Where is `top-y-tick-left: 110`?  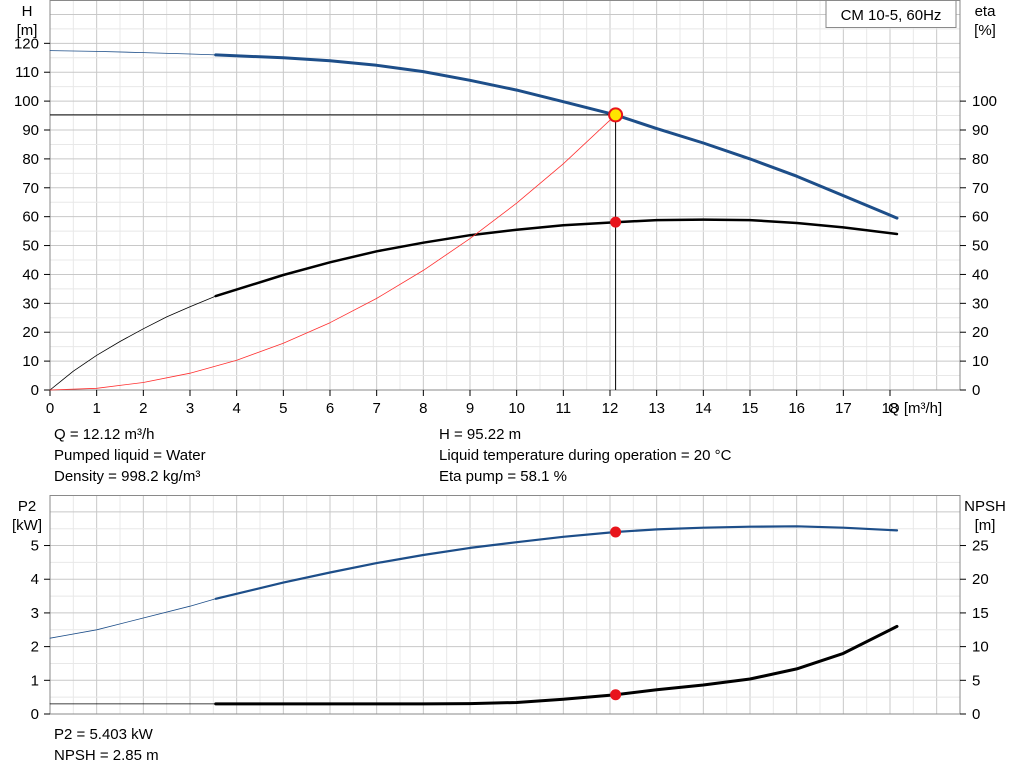 top-y-tick-left: 110 is located at coordinates (27, 72).